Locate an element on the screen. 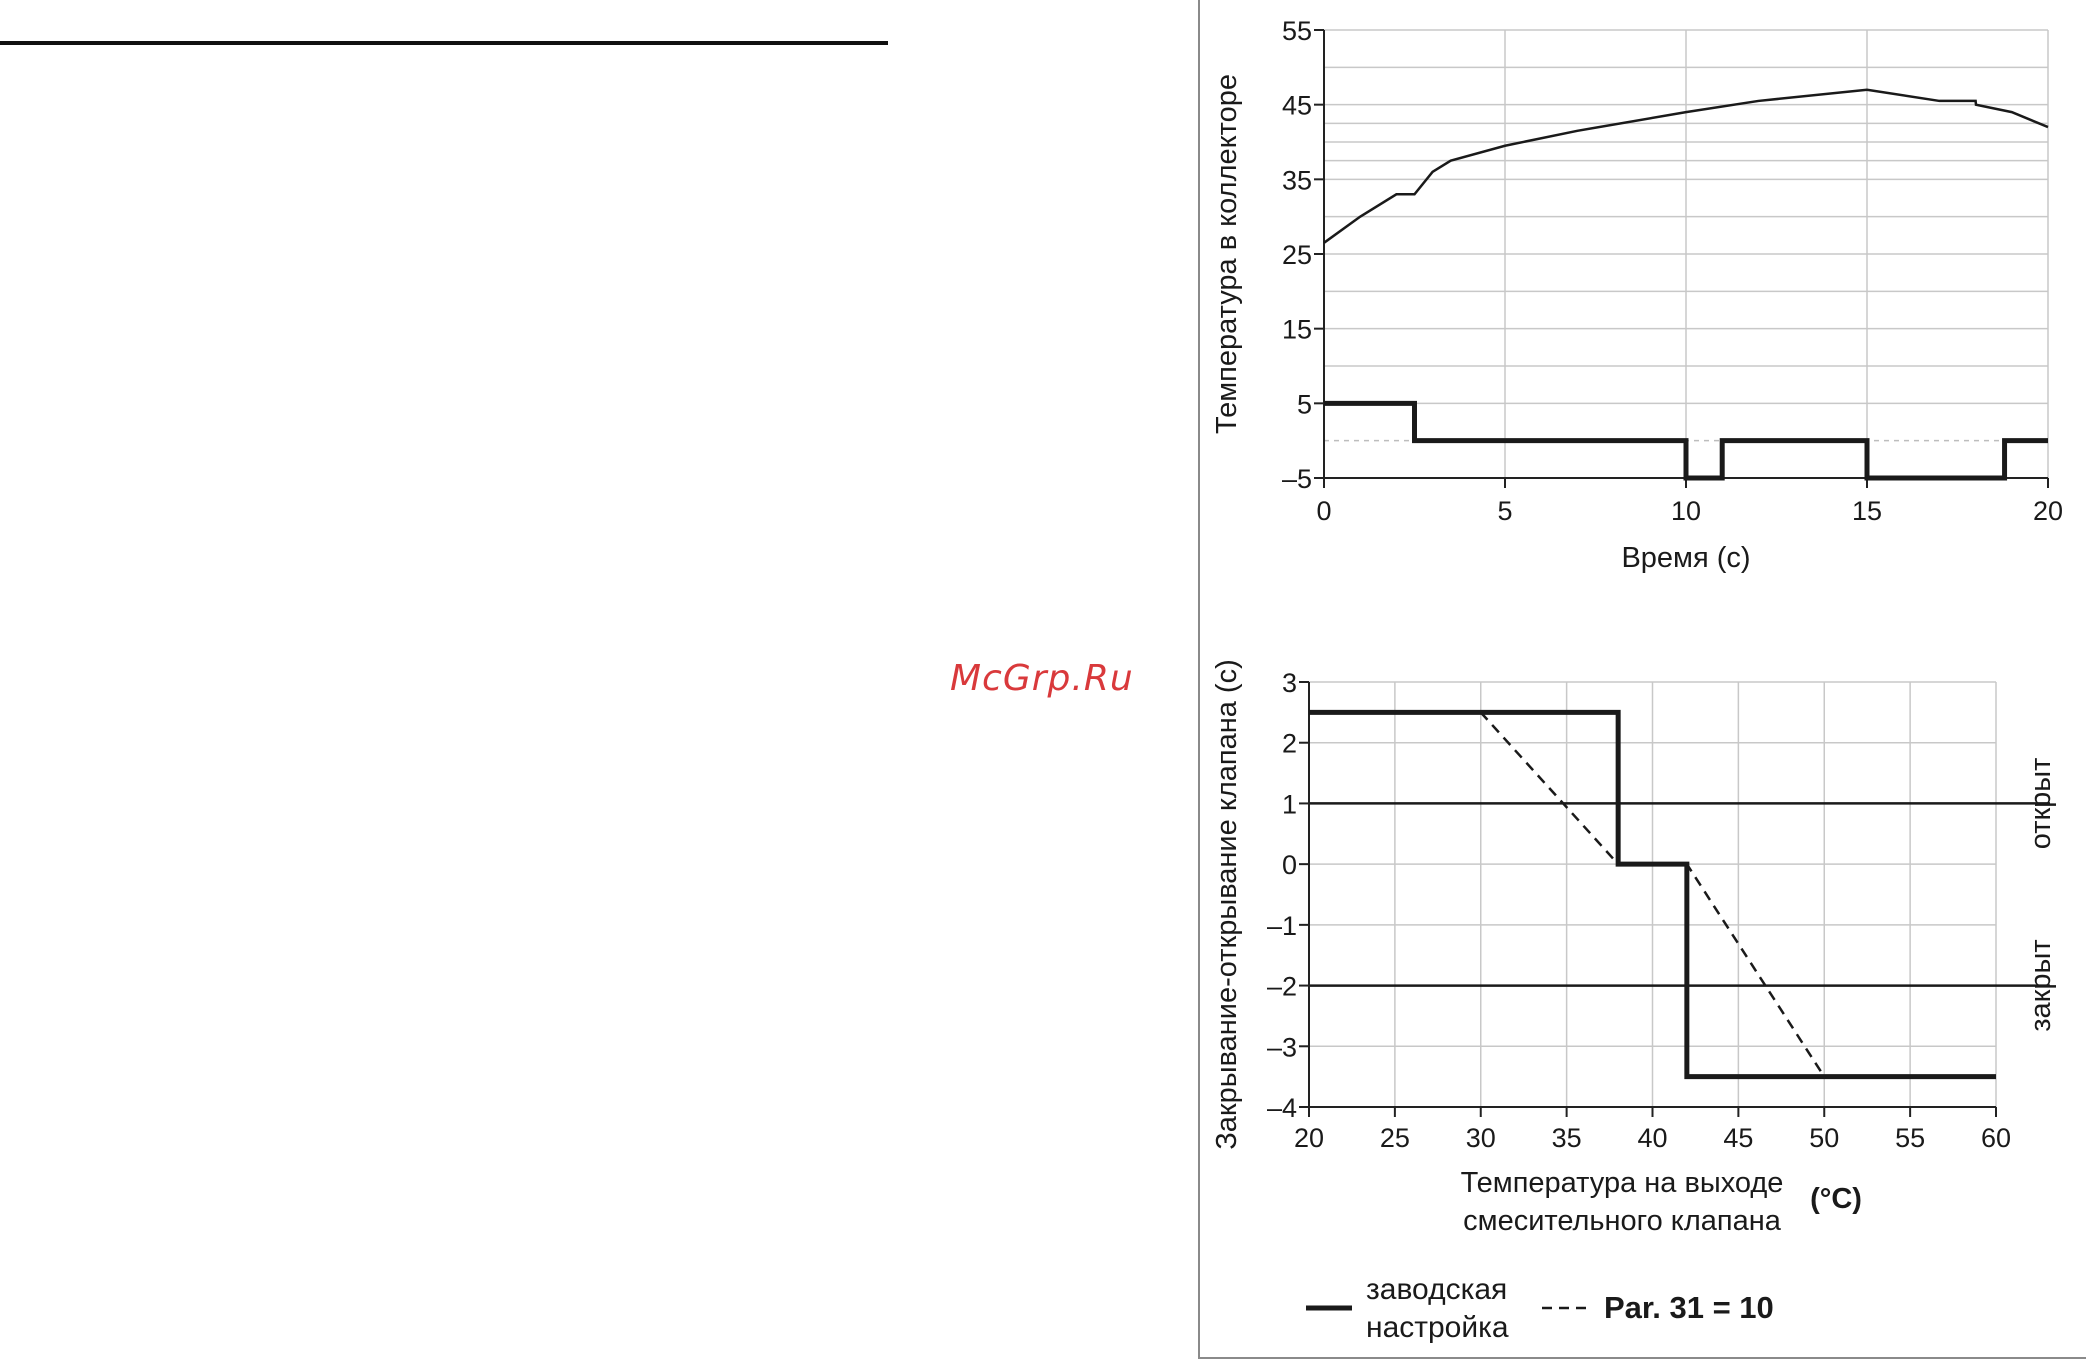  x-tick-label: 10 is located at coordinates (1686, 511).